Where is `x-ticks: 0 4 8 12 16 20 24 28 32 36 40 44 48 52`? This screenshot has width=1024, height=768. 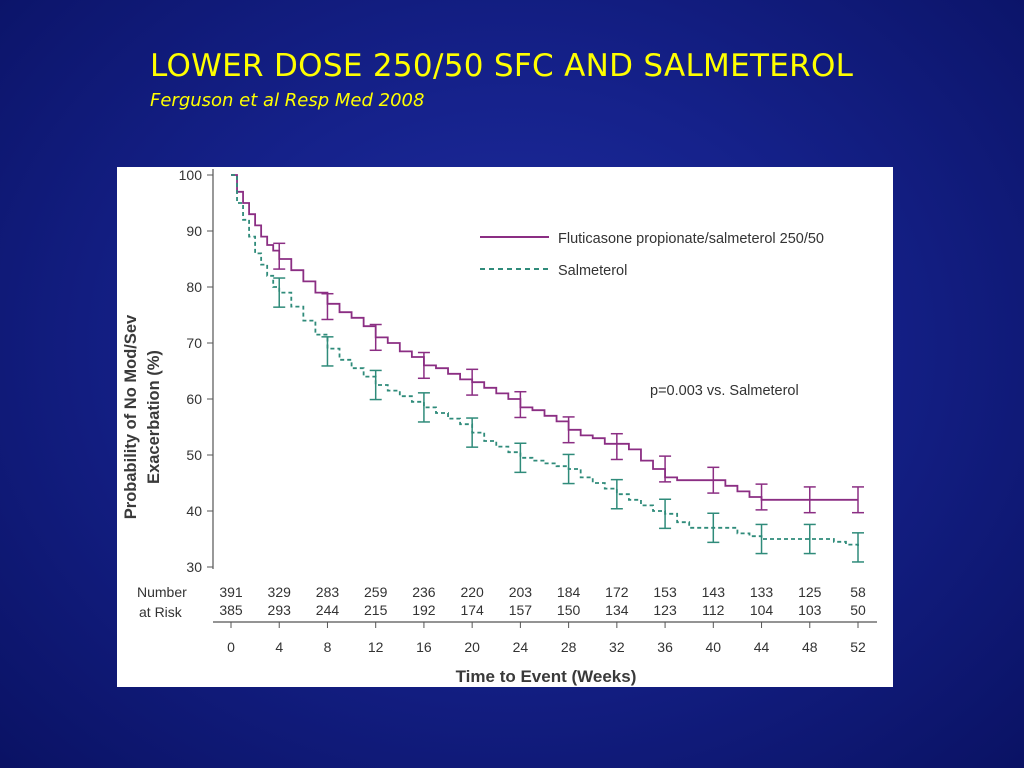
x-ticks: 0 4 8 12 16 20 24 28 32 36 40 44 48 52 is located at coordinates (546, 638).